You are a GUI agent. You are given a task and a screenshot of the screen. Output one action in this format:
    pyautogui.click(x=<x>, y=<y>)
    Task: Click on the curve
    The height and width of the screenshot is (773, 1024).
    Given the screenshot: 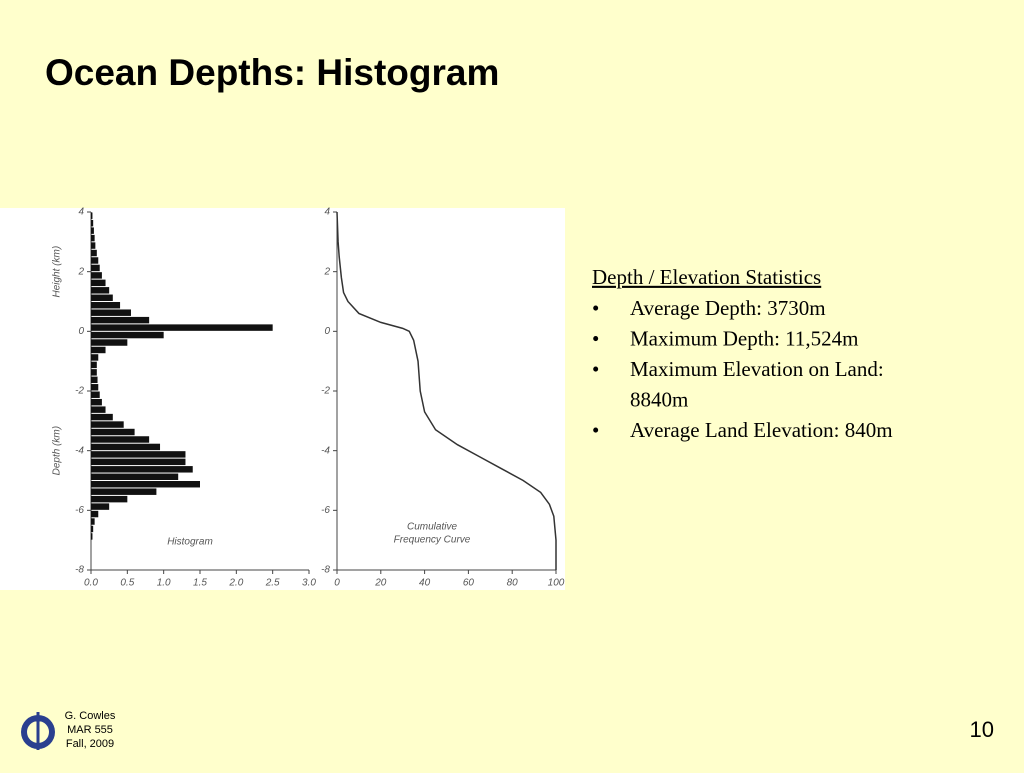 What is the action you would take?
    pyautogui.click(x=446, y=390)
    